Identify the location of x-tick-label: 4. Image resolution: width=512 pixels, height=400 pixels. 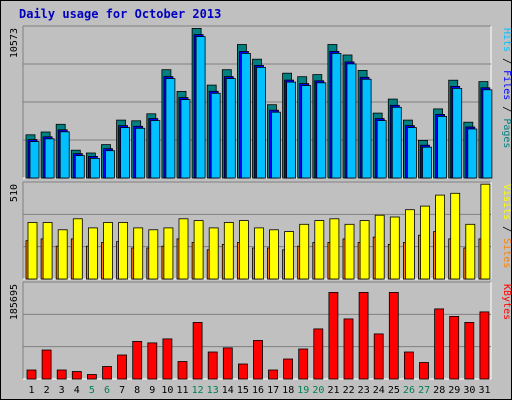
(77, 390).